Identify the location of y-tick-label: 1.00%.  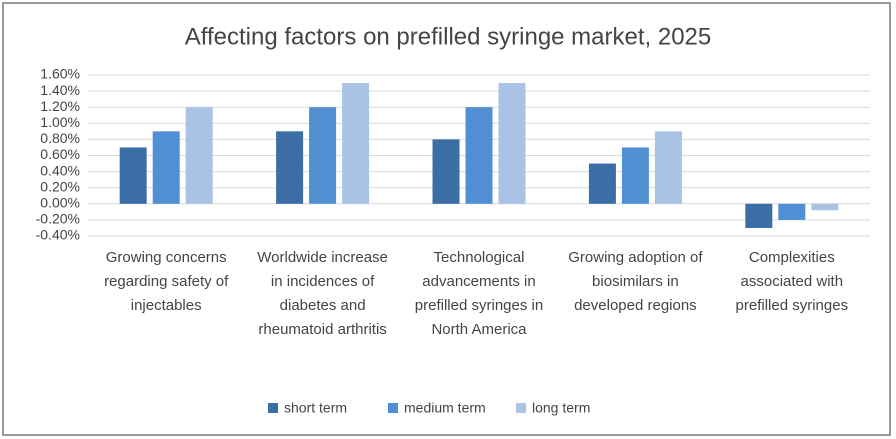
(60, 122).